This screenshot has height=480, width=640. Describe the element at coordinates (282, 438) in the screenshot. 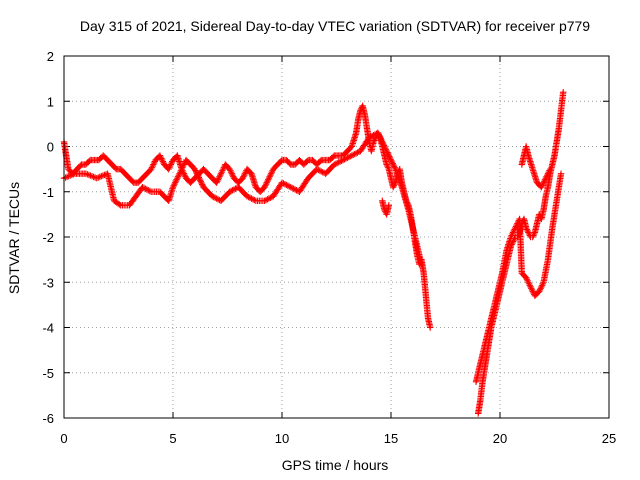

I see `x-tick-label: 10` at that location.